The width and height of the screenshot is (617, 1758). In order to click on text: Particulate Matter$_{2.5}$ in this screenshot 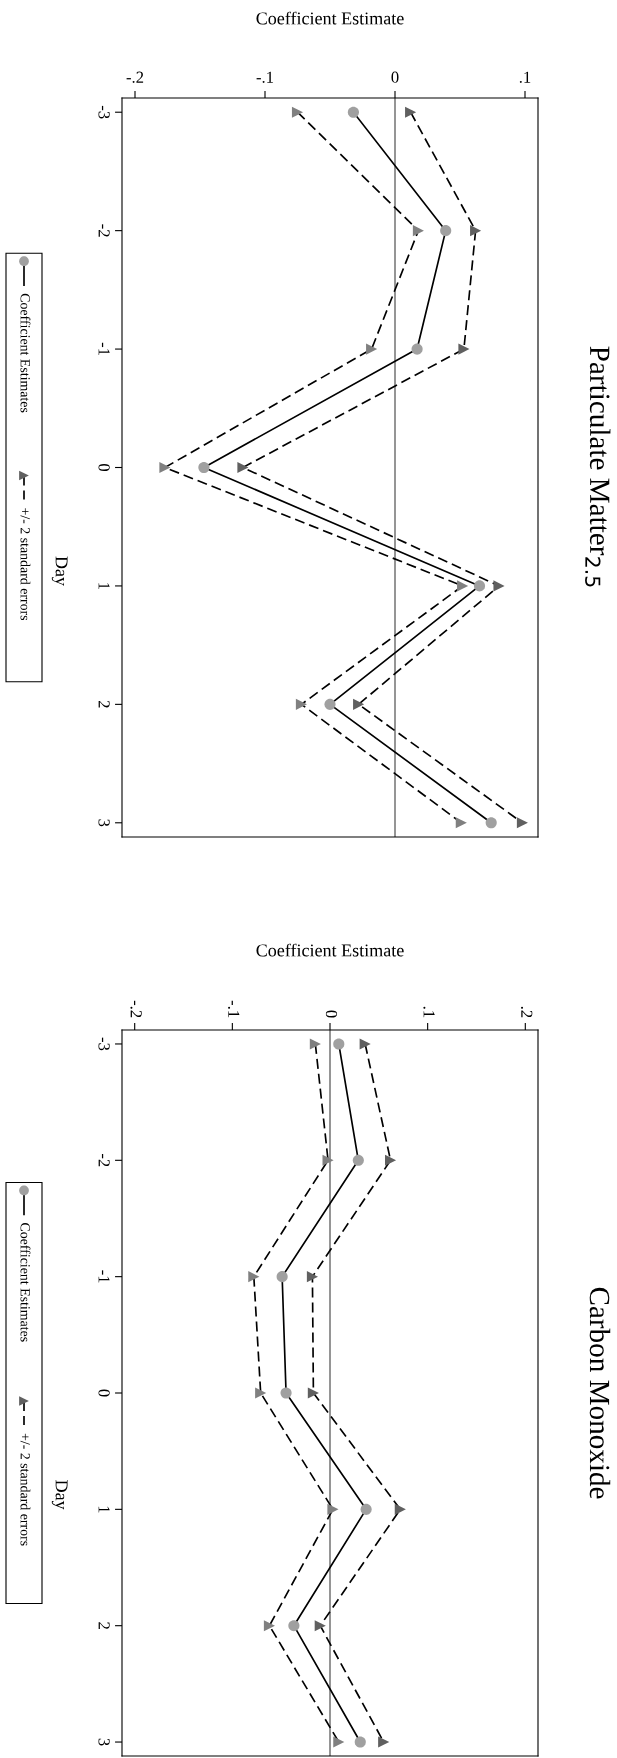, I will do `click(598, 466)`.